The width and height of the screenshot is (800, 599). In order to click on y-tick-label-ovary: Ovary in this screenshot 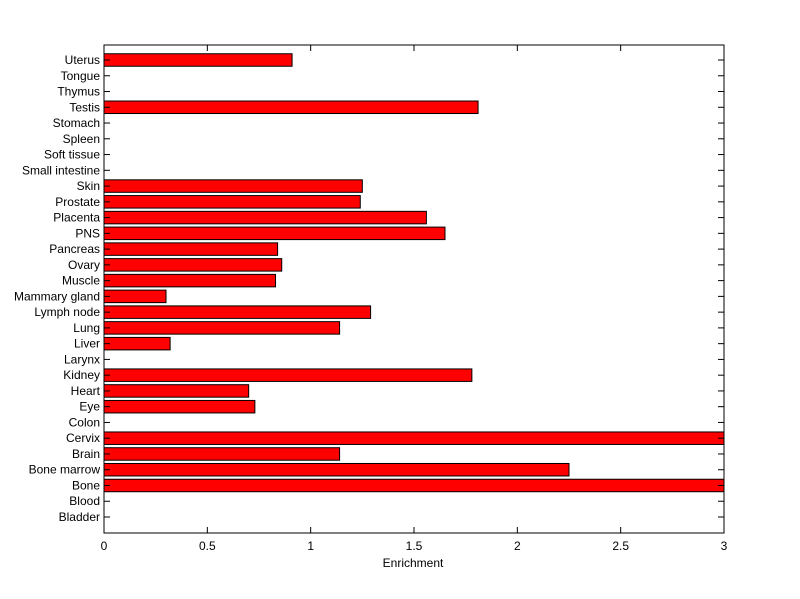, I will do `click(84, 265)`.